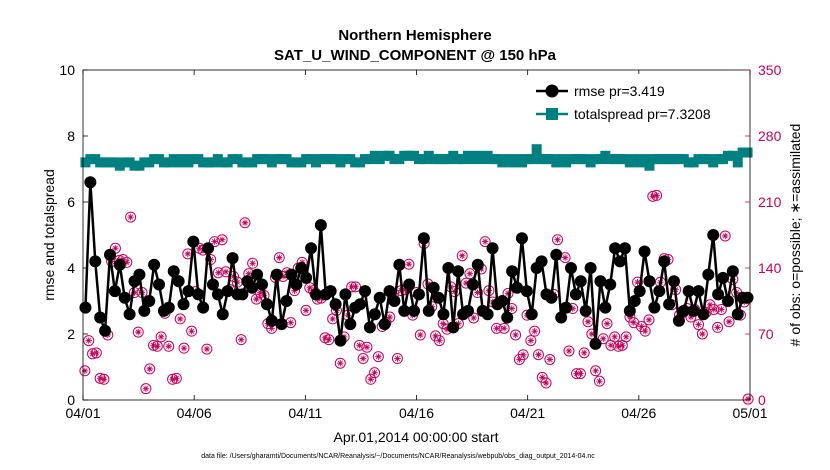 Image resolution: width=830 pixels, height=470 pixels. I want to click on y-tick-label-left: 8, so click(71, 136).